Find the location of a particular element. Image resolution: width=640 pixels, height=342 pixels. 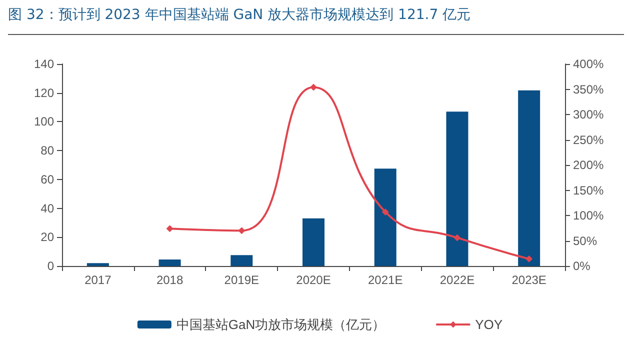

y-tick-label: 120 is located at coordinates (44, 93).